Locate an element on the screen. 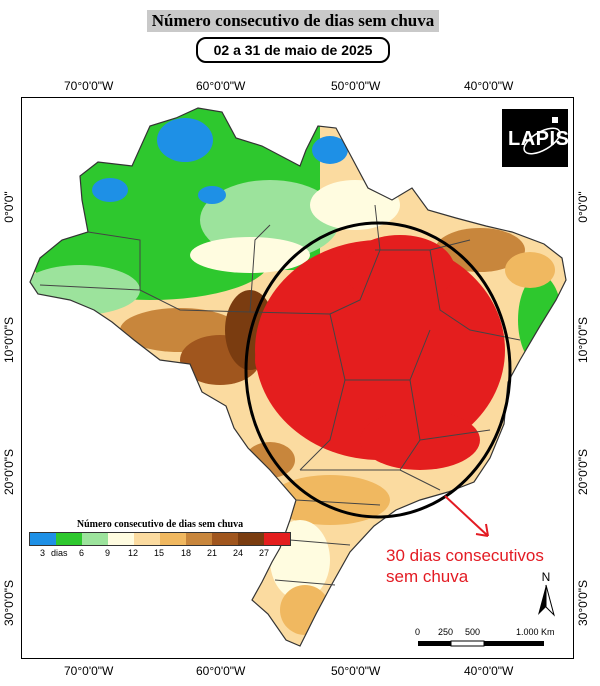 The height and width of the screenshot is (686, 600). lapis-logo: LAPIS is located at coordinates (535, 138).